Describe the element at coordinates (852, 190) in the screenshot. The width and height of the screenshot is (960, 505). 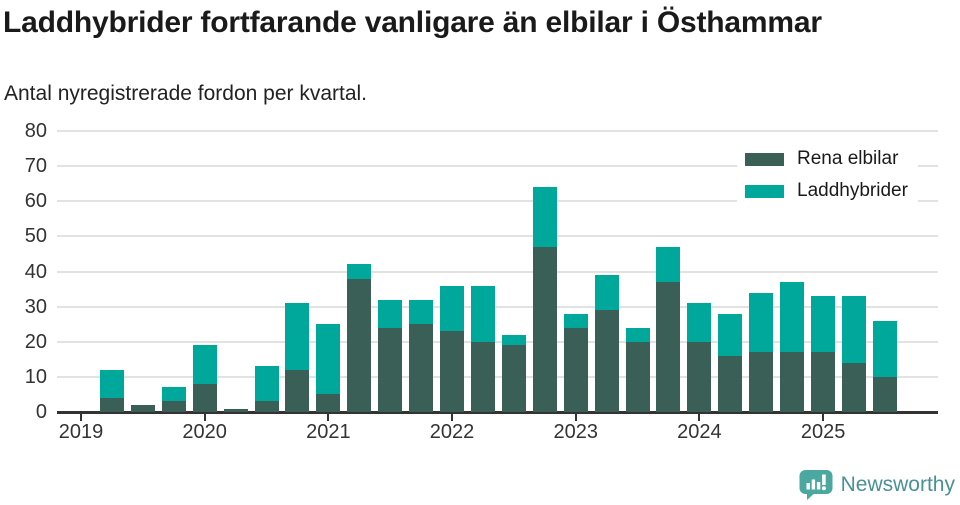
I see `legend-label: Laddhybrider` at that location.